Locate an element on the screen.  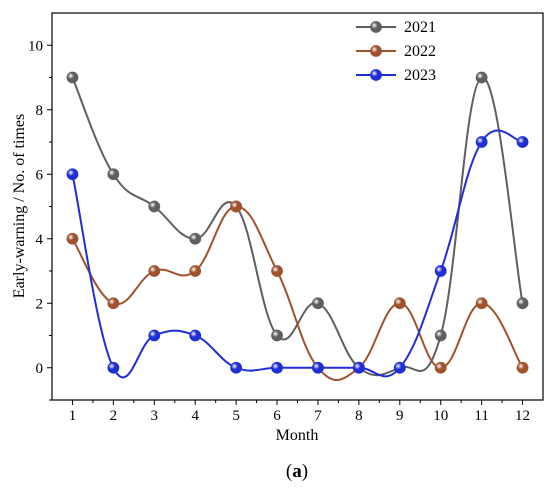
x-tick-label: 2 is located at coordinates (114, 416).